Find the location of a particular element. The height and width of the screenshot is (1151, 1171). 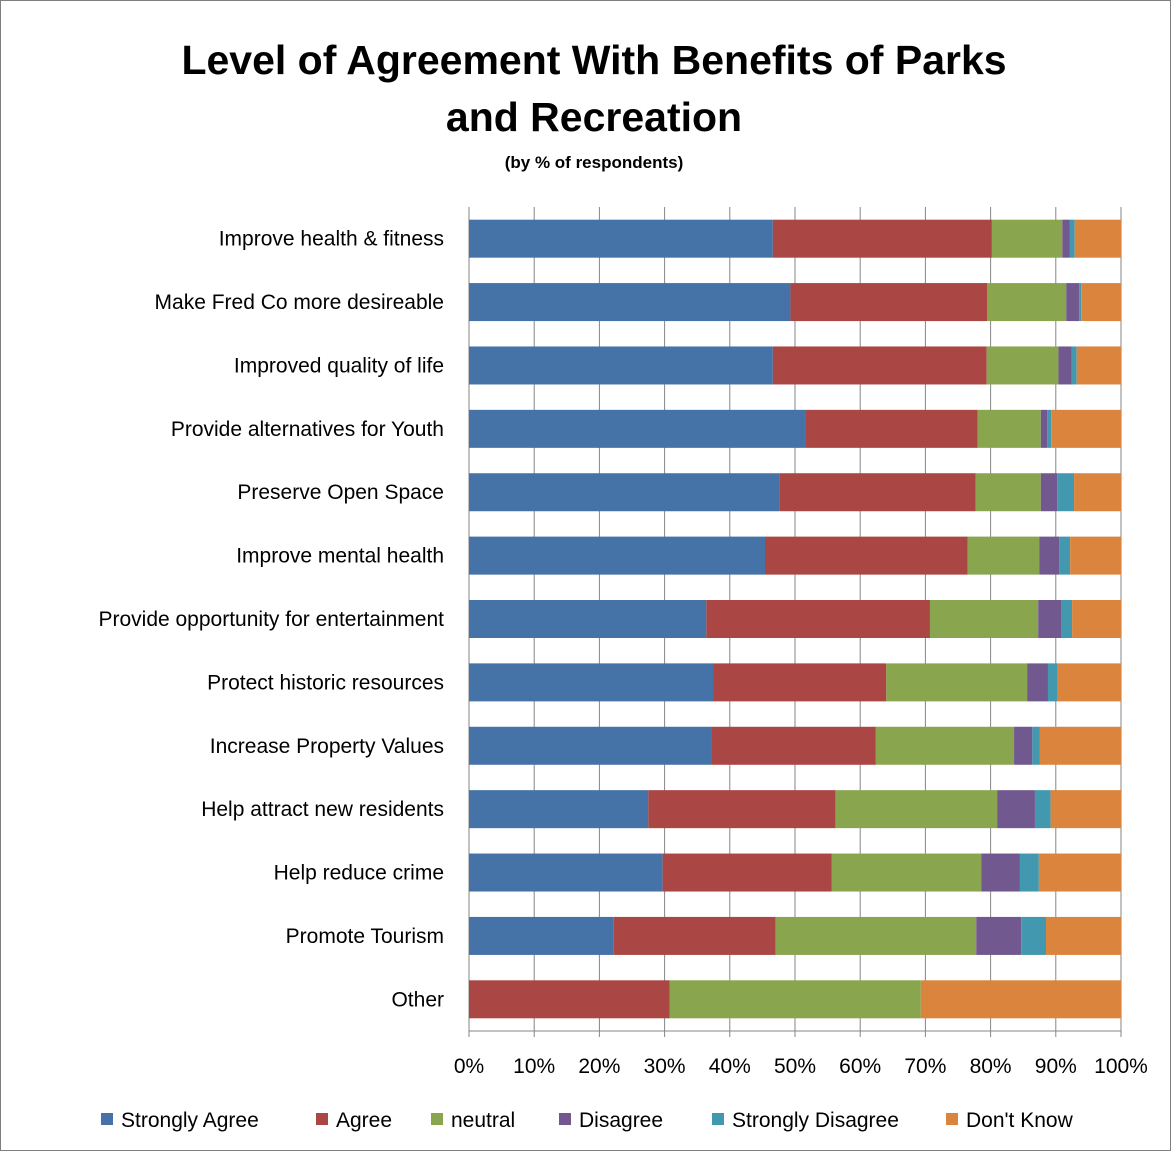

legend-label: Strongly Disagree is located at coordinates (815, 1120).